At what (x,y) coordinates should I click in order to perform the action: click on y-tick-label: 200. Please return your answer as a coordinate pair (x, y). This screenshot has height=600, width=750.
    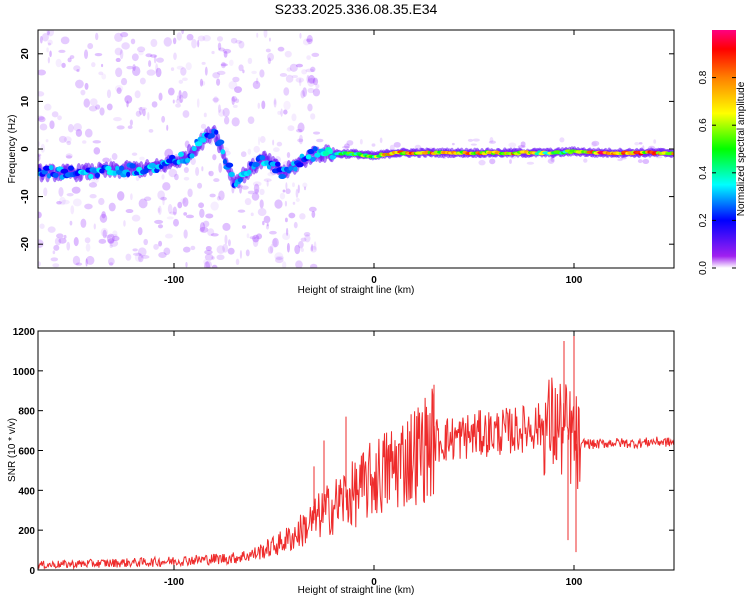
    Looking at the image, I should click on (26, 531).